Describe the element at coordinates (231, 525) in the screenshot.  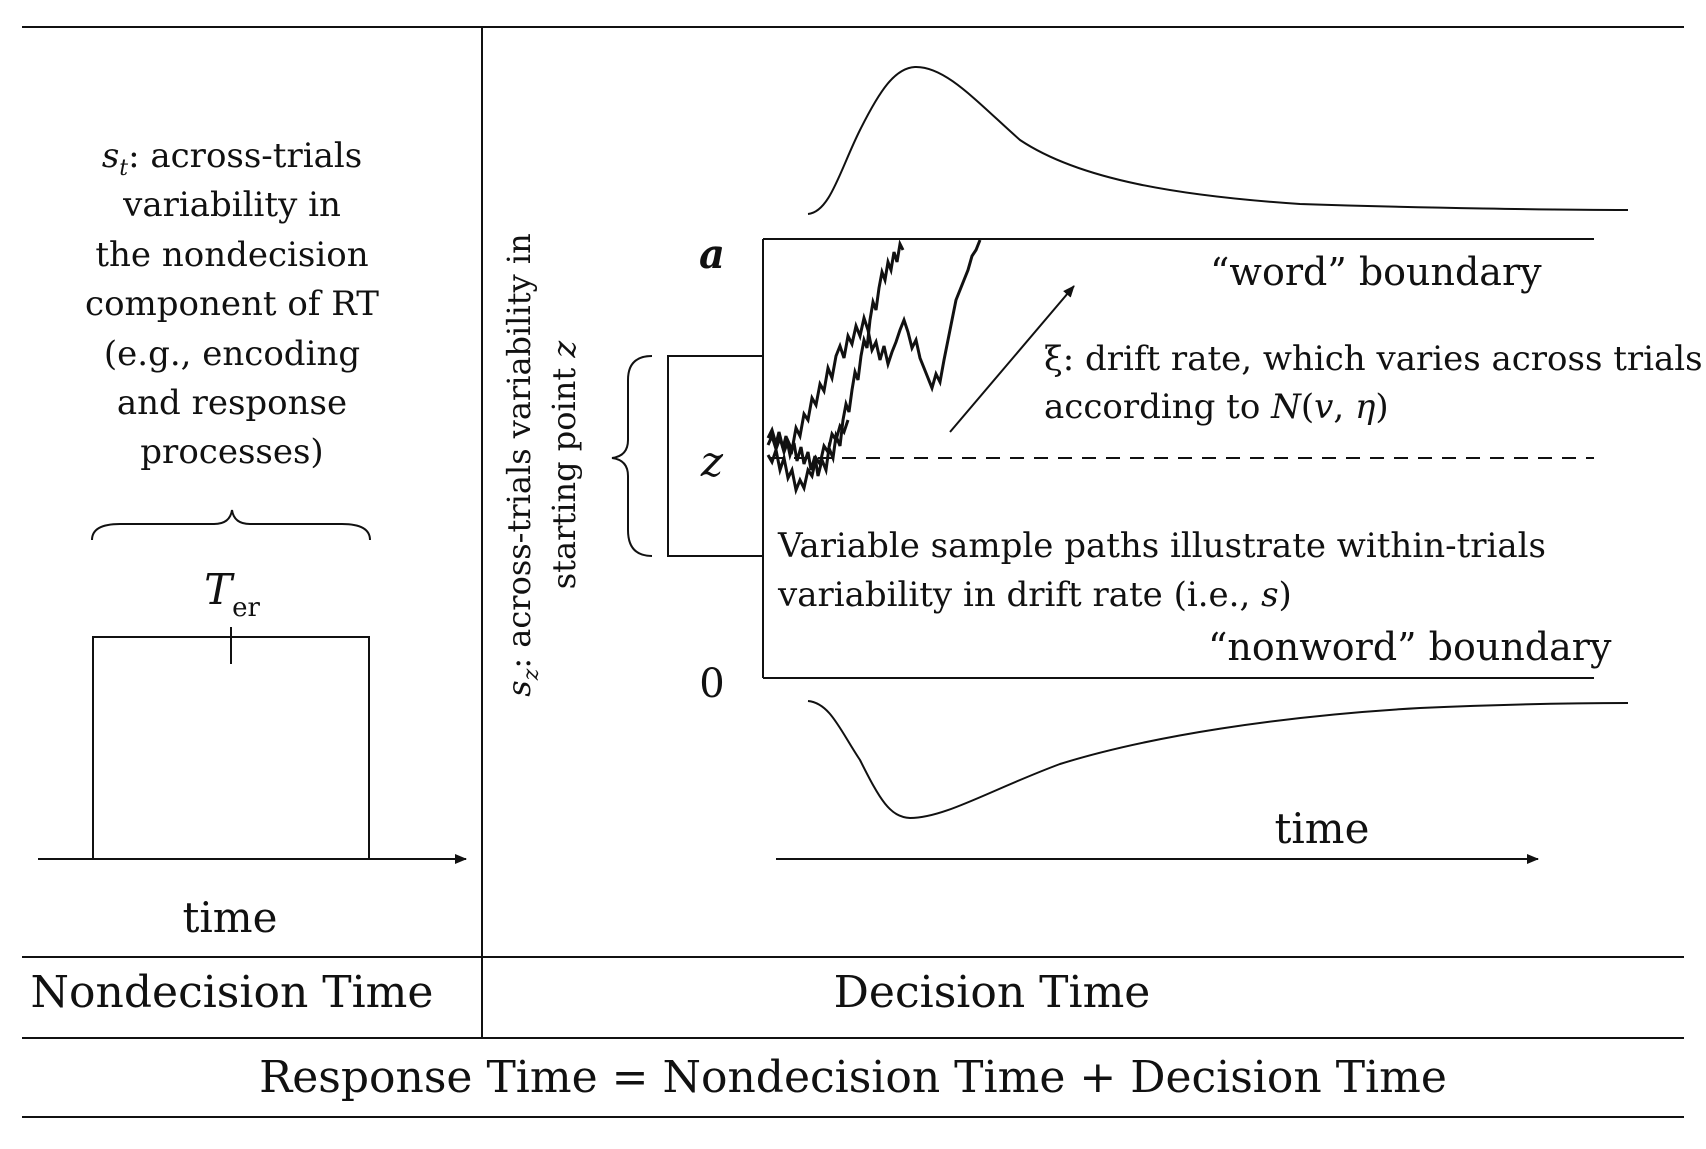
I see `st-brace` at that location.